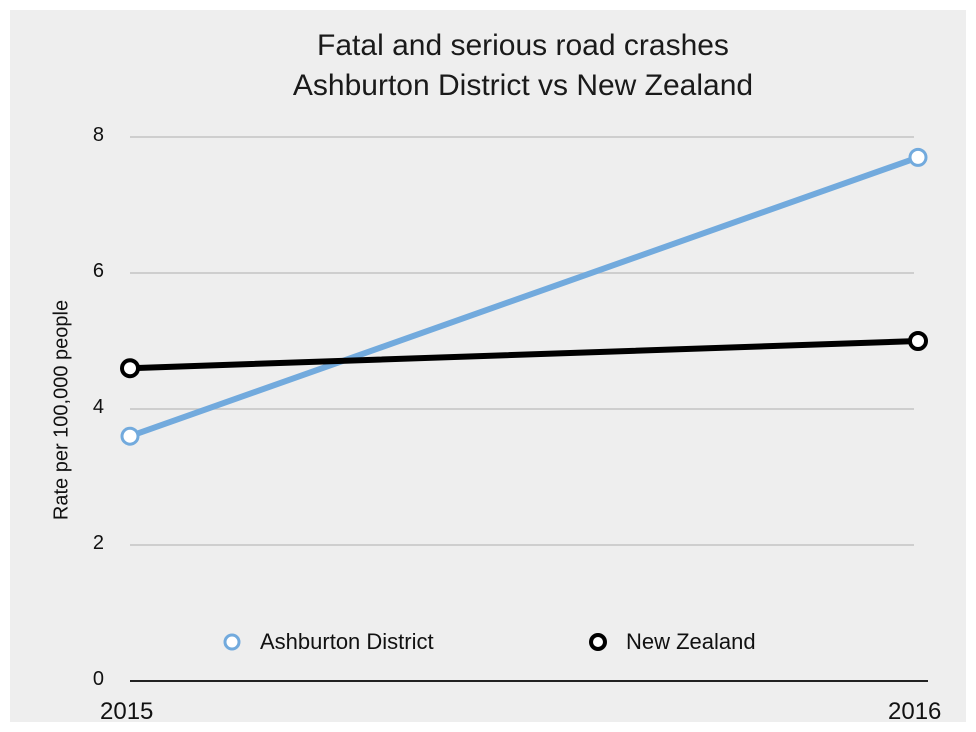 This screenshot has height=732, width=976. I want to click on y-tick-label-4: 4, so click(98, 407).